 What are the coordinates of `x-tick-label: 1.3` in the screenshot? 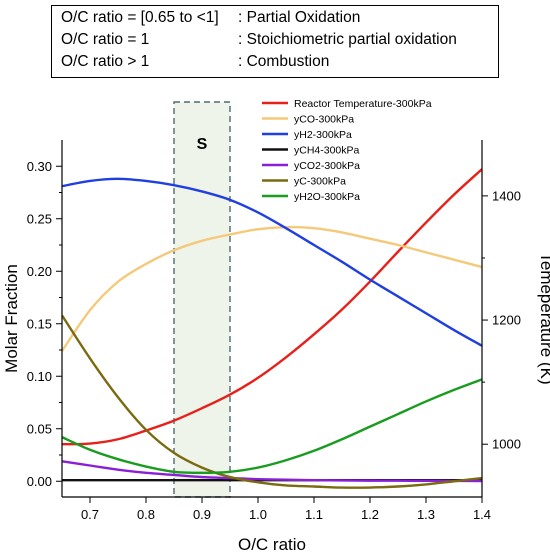 It's located at (426, 514).